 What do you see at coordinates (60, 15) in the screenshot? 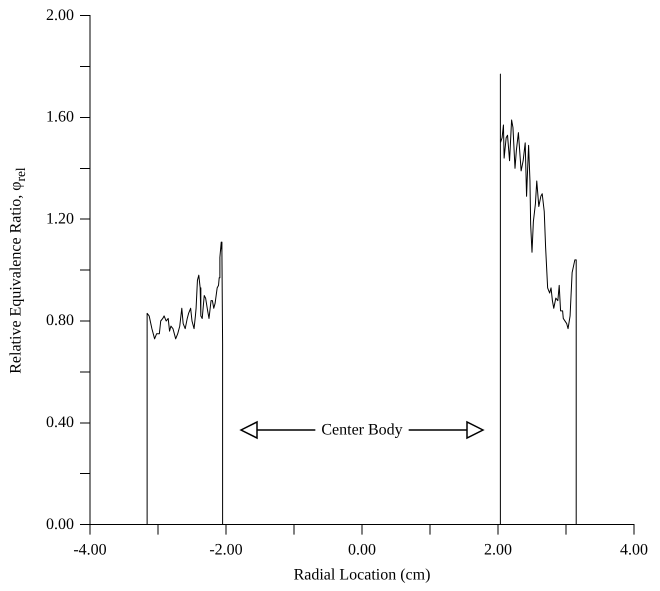
I see `y-tick-label: 2.00` at bounding box center [60, 15].